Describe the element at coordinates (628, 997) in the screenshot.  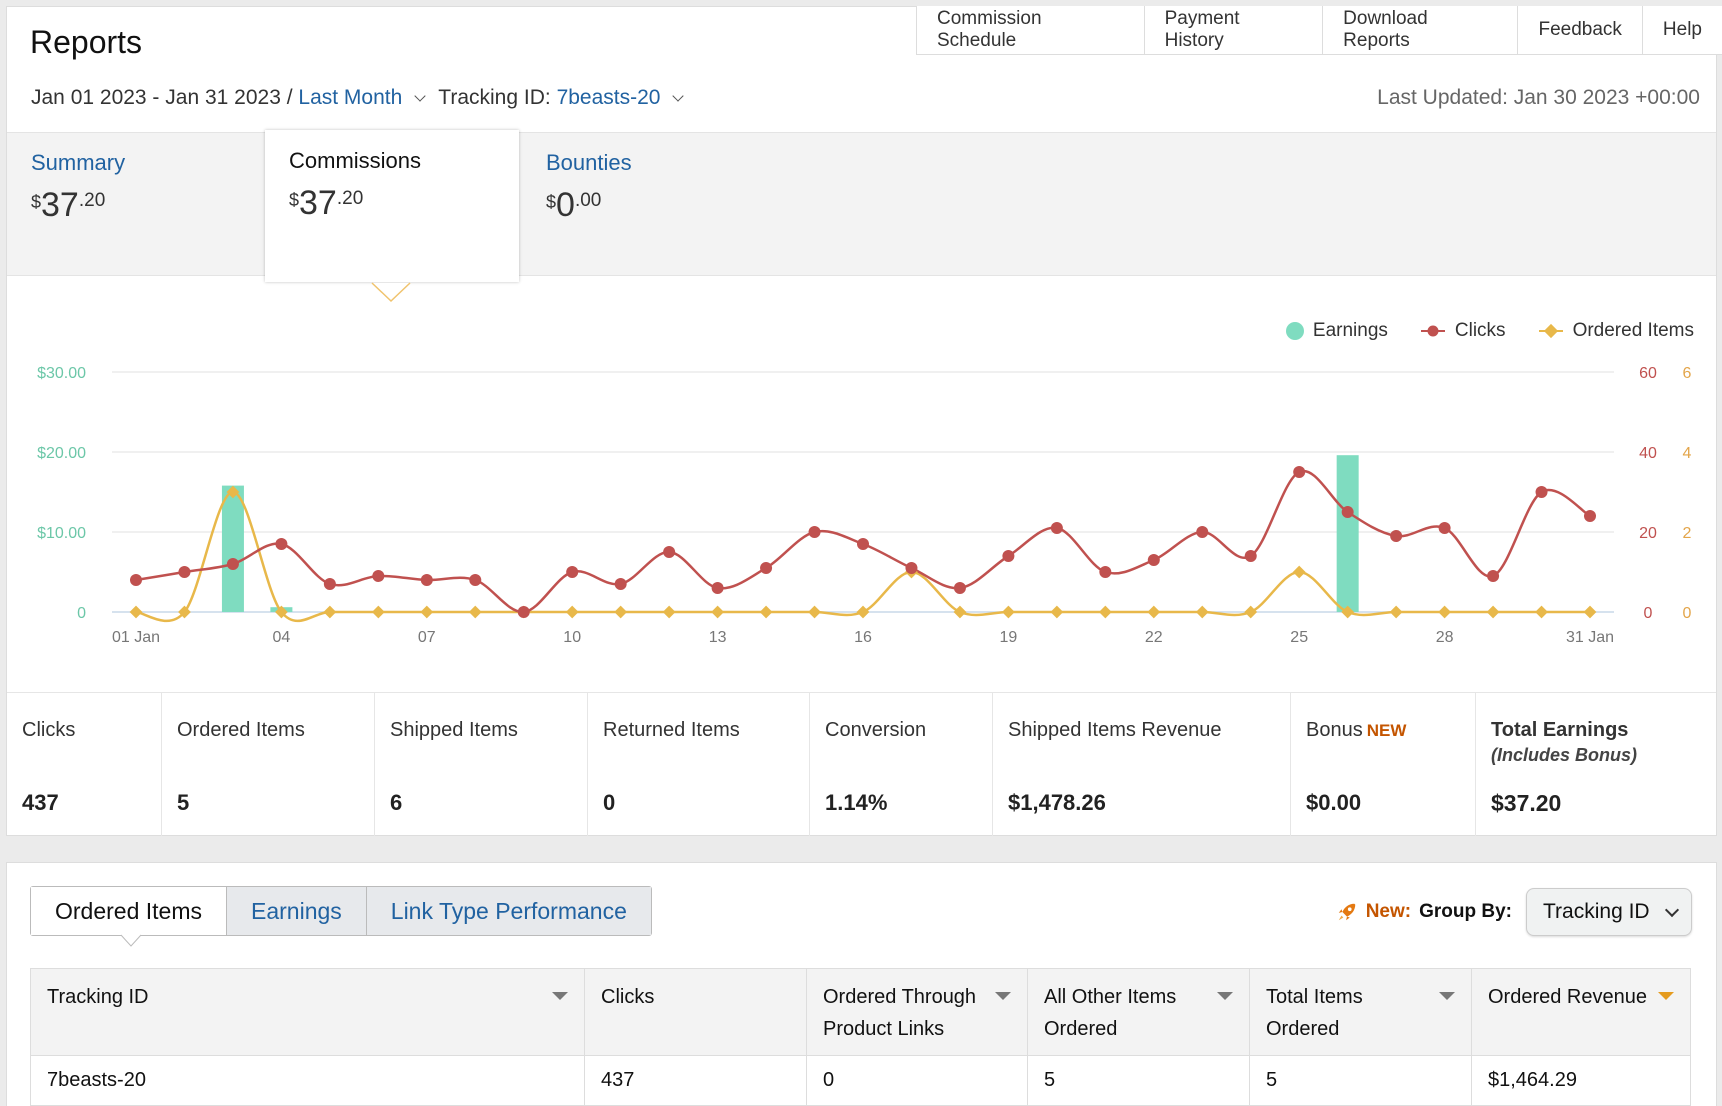
I see `column-label: Clicks` at that location.